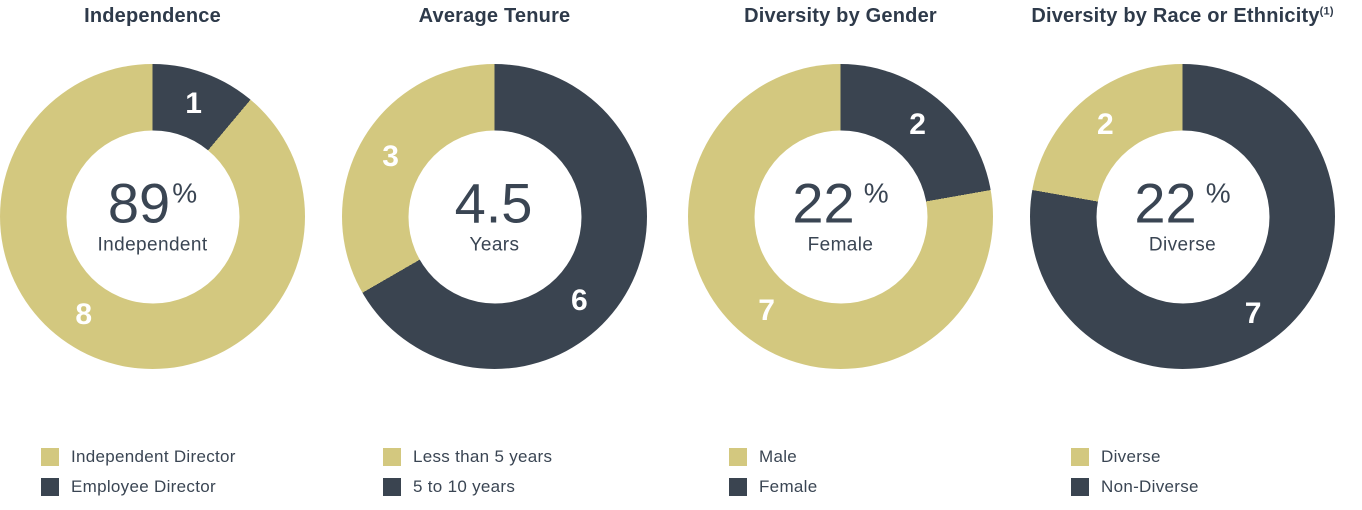 The image size is (1362, 510). What do you see at coordinates (143, 486) in the screenshot?
I see `legend-label: Employee Director` at bounding box center [143, 486].